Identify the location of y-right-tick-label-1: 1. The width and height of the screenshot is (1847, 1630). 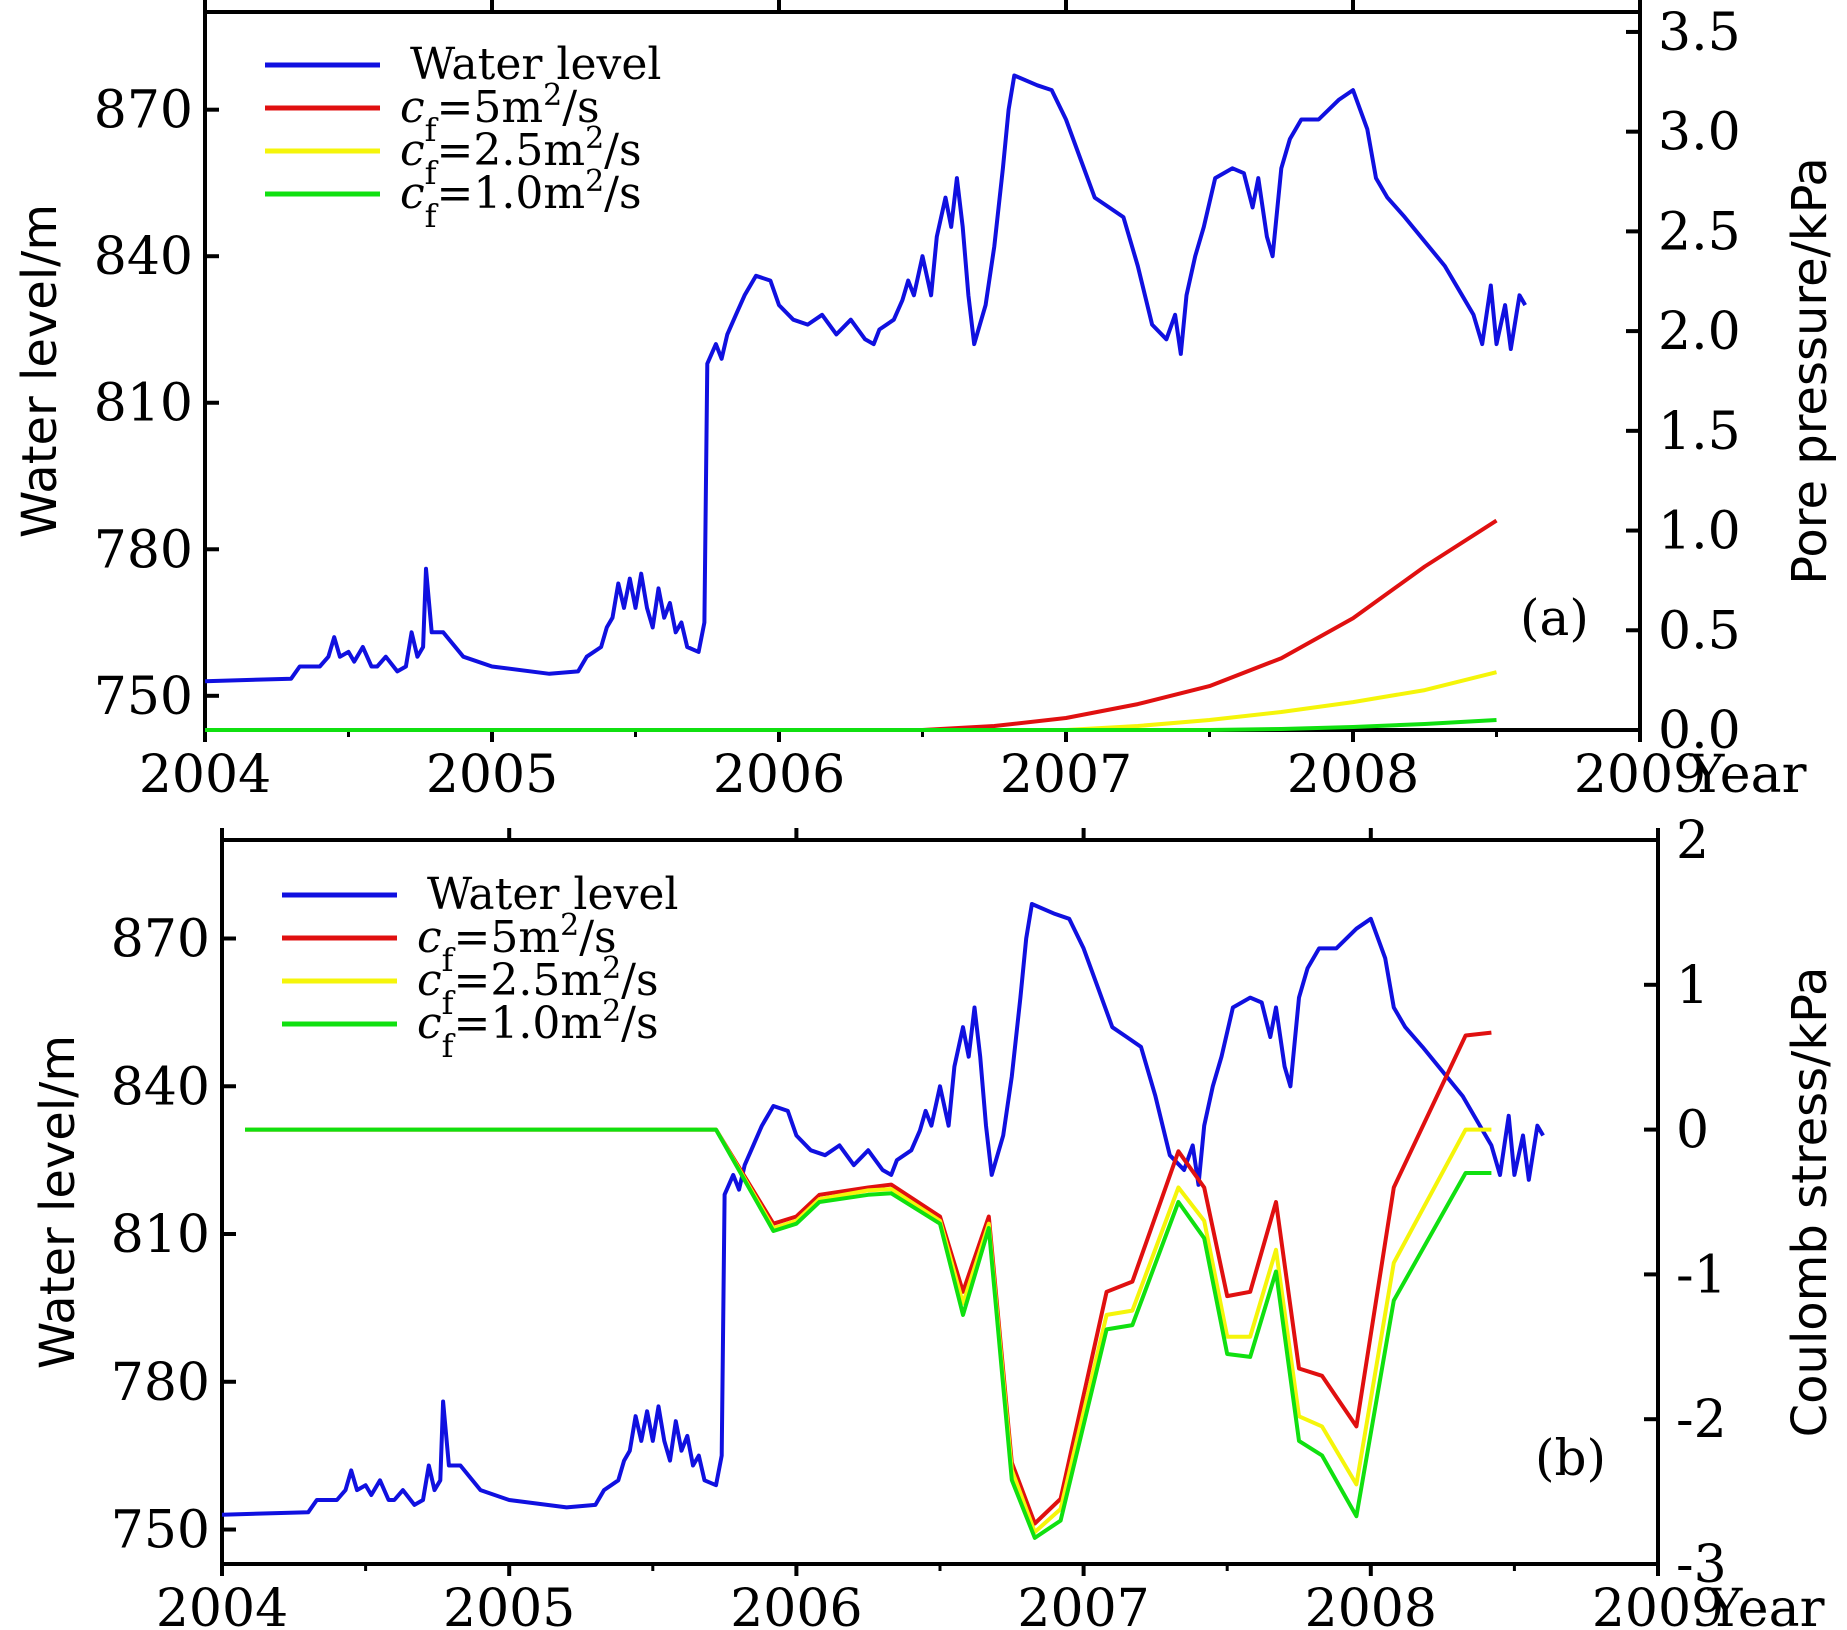
(1692, 986).